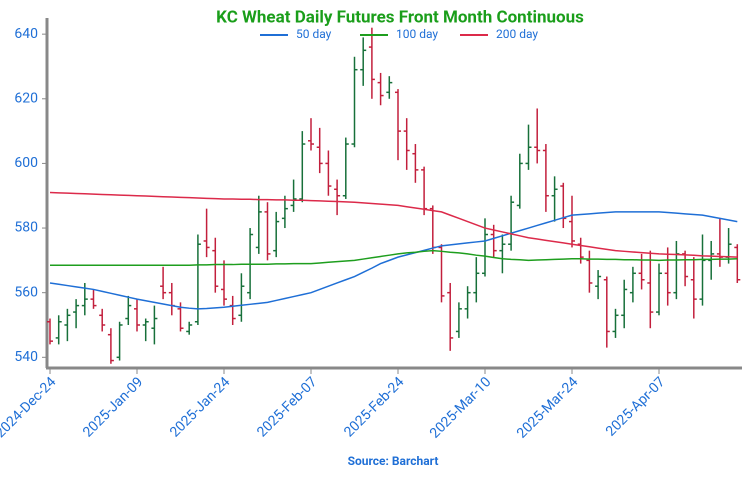  What do you see at coordinates (26, 98) in the screenshot?
I see `y-tick-label: 620` at bounding box center [26, 98].